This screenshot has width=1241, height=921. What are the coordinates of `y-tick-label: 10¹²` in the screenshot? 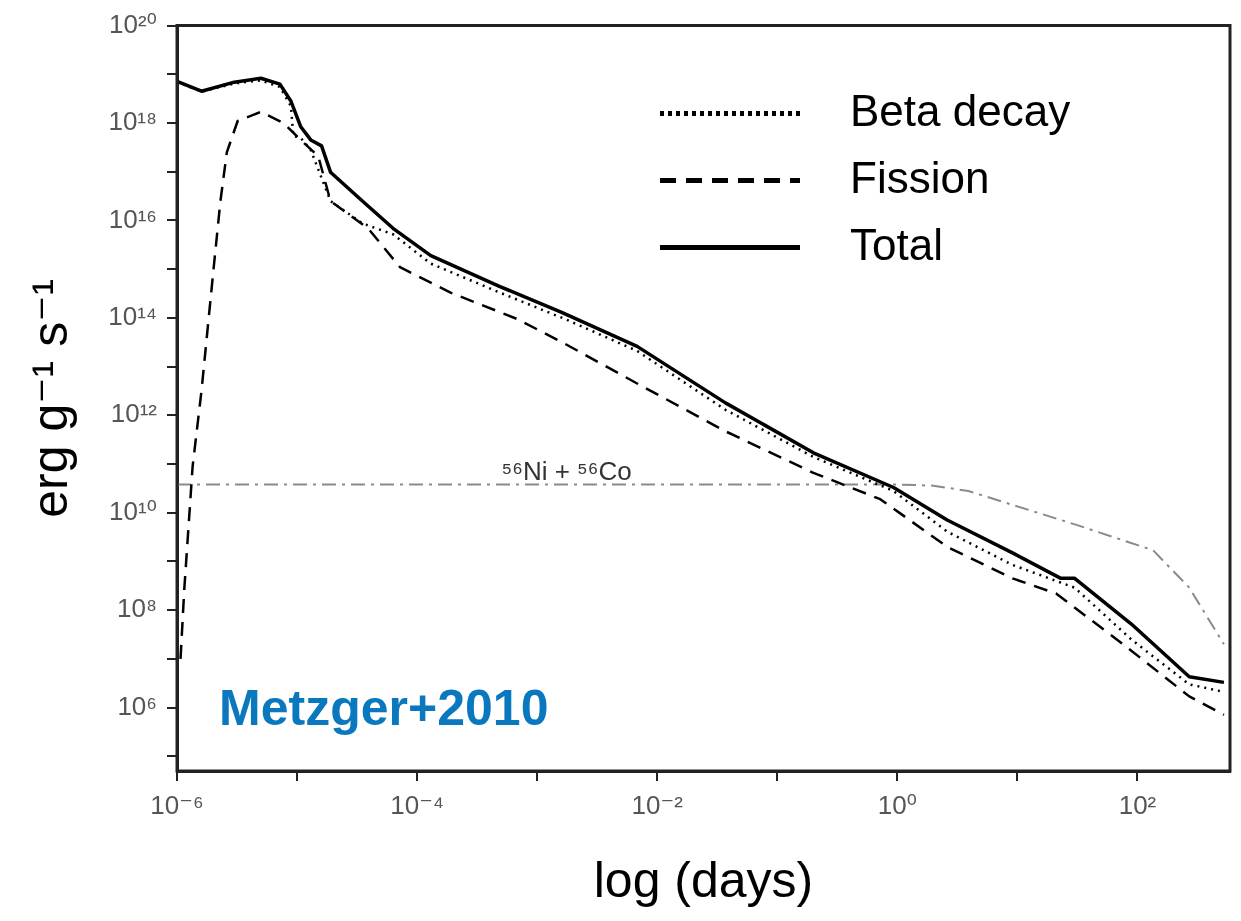 It's located at (134, 413).